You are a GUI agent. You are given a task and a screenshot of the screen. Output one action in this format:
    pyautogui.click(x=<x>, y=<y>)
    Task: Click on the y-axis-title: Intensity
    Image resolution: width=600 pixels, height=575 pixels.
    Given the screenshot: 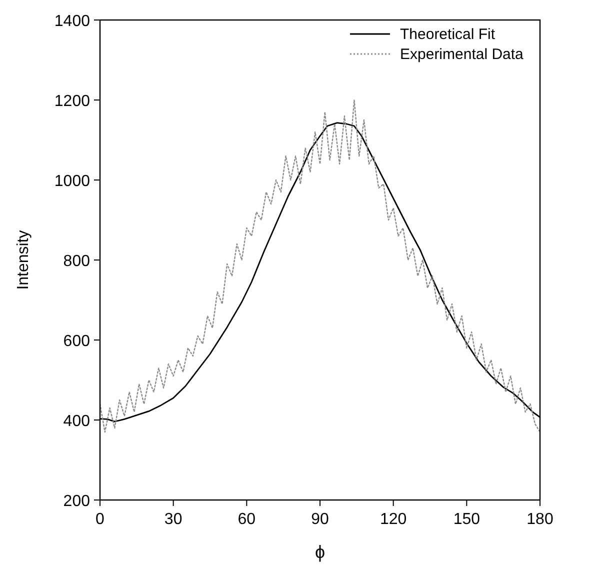 What is the action you would take?
    pyautogui.click(x=23, y=260)
    